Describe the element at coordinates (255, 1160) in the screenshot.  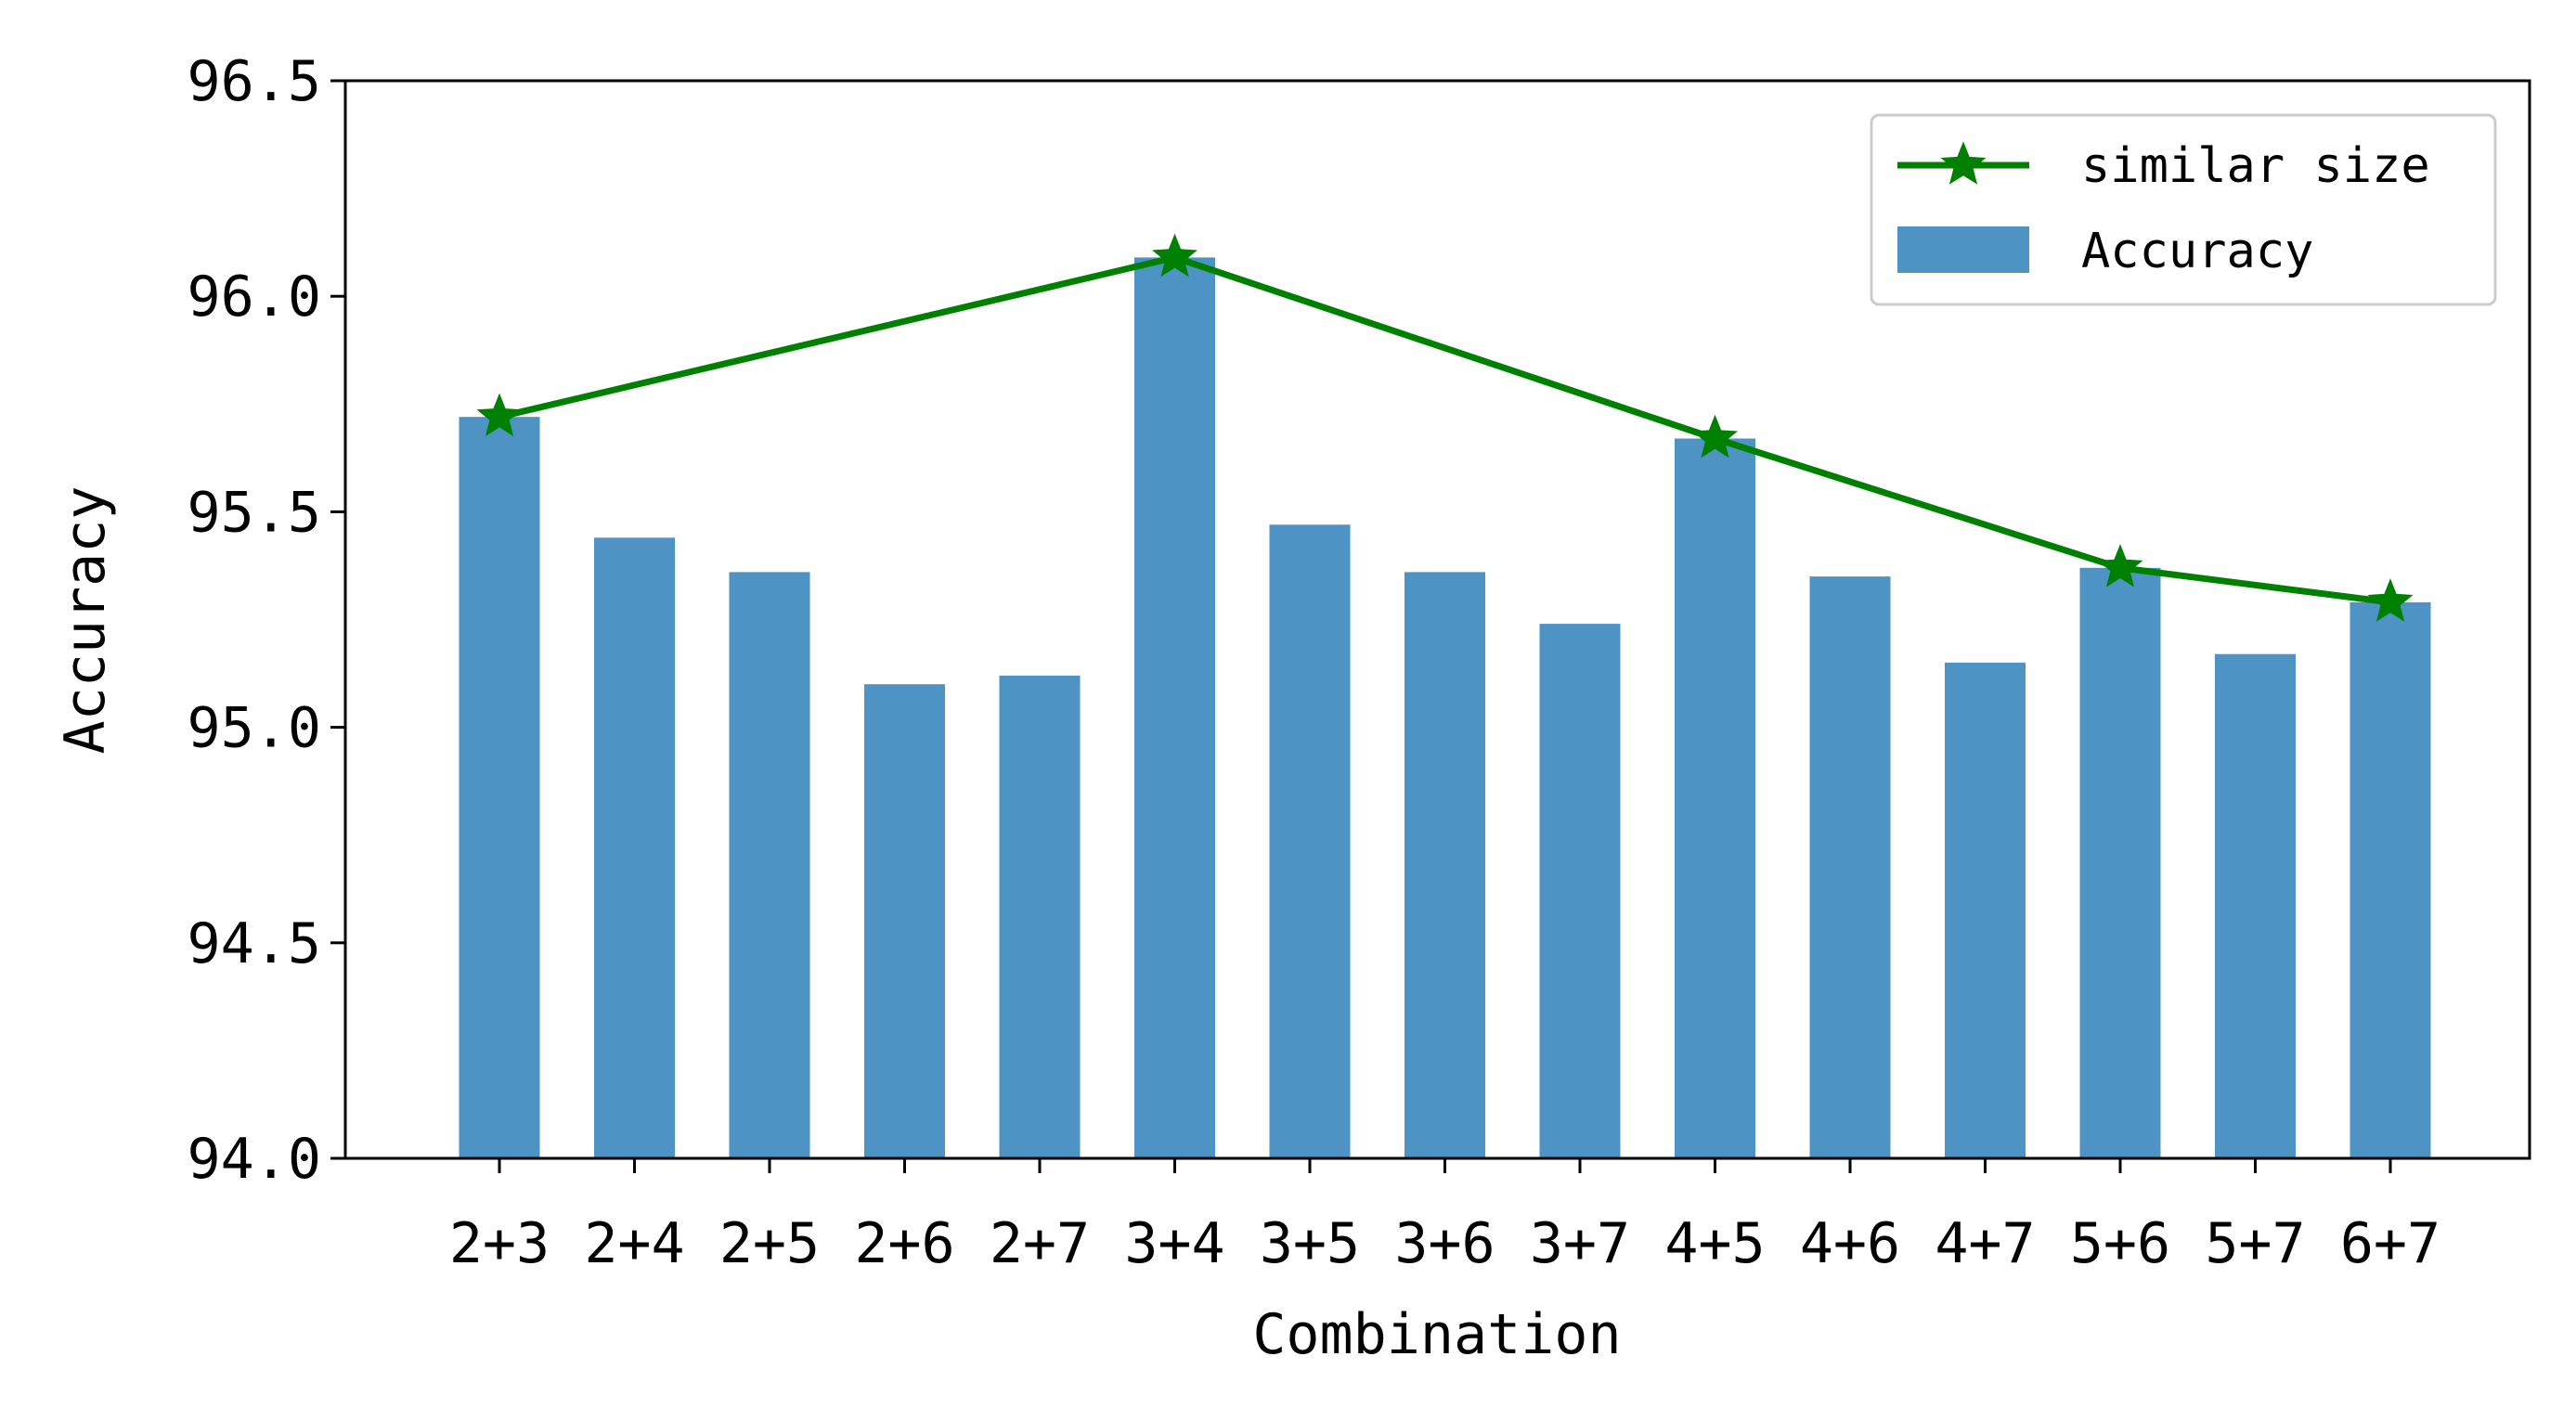
I see `y-tick-label: 94.0` at that location.